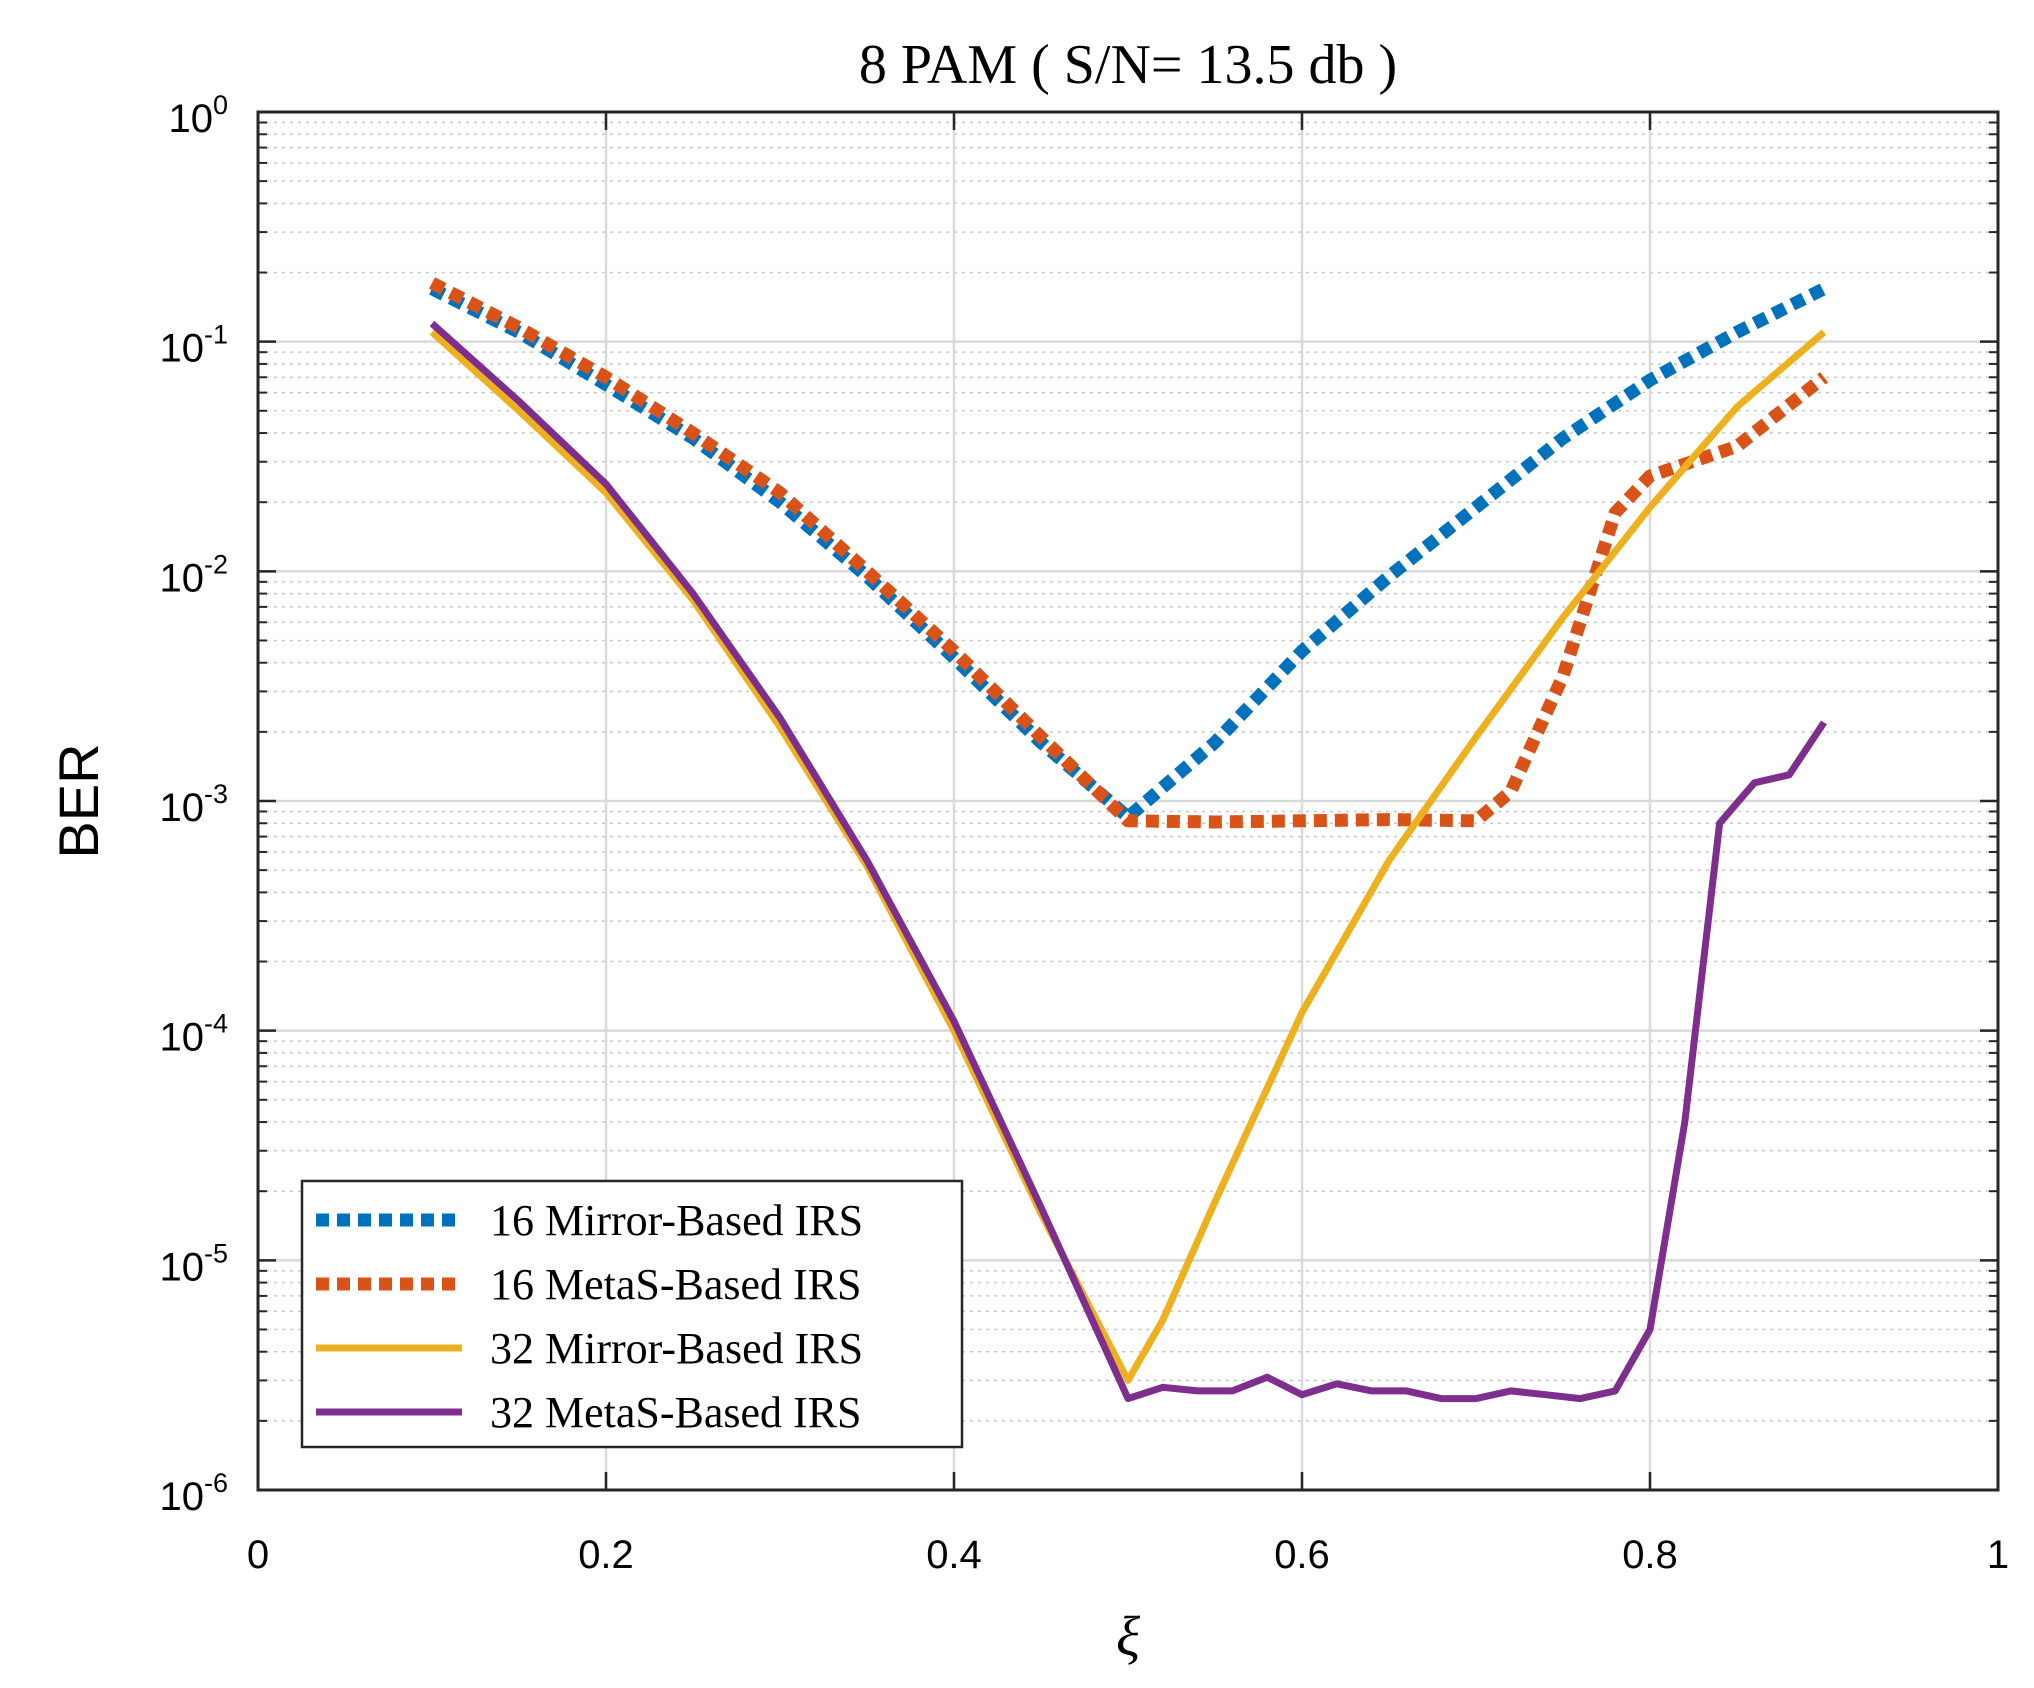 The height and width of the screenshot is (1688, 2034). I want to click on x-tick-label: 0.6, so click(1302, 1555).